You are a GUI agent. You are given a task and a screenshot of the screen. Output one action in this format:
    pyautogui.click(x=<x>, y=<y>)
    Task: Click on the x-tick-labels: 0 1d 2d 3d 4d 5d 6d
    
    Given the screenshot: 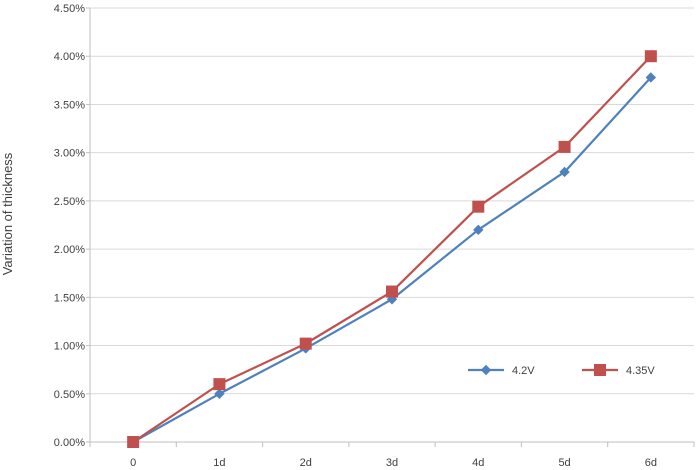 What is the action you would take?
    pyautogui.click(x=393, y=463)
    